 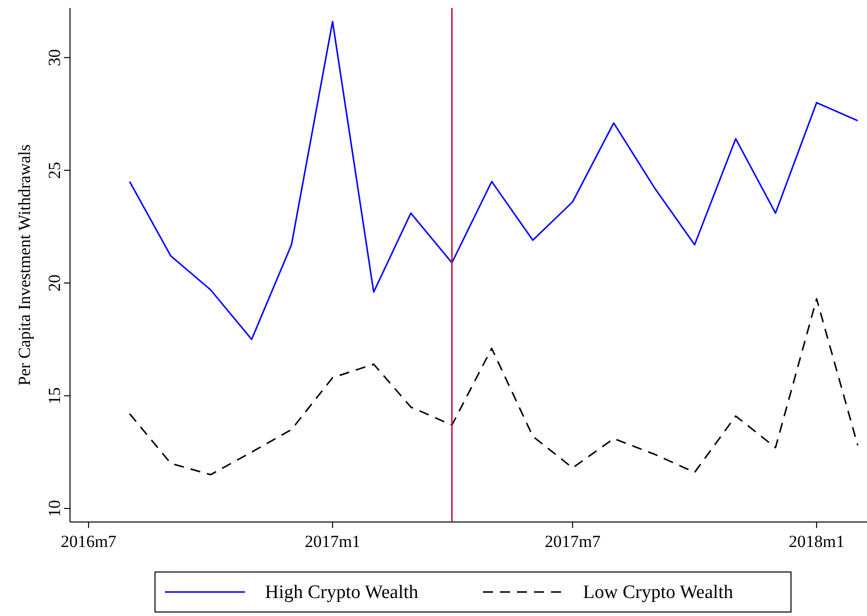 What do you see at coordinates (54, 508) in the screenshot?
I see `y-tick-label: 10` at bounding box center [54, 508].